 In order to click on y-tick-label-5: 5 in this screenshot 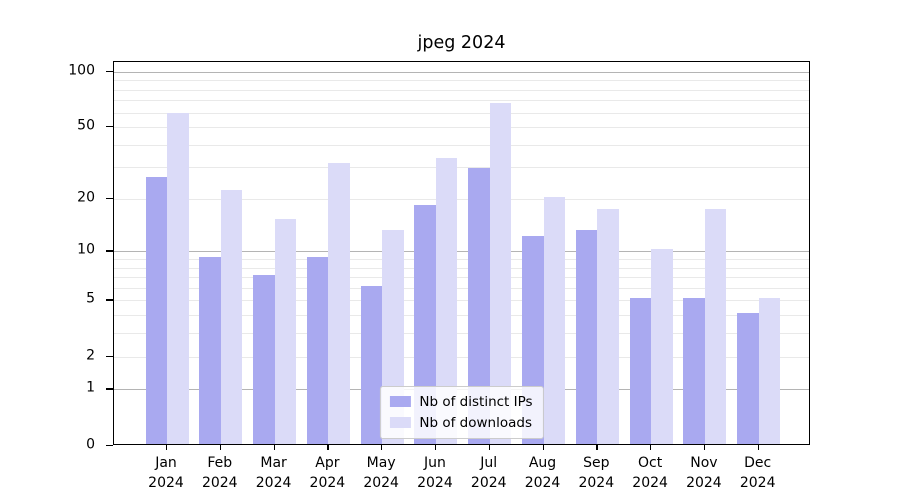, I will do `click(90, 299)`.